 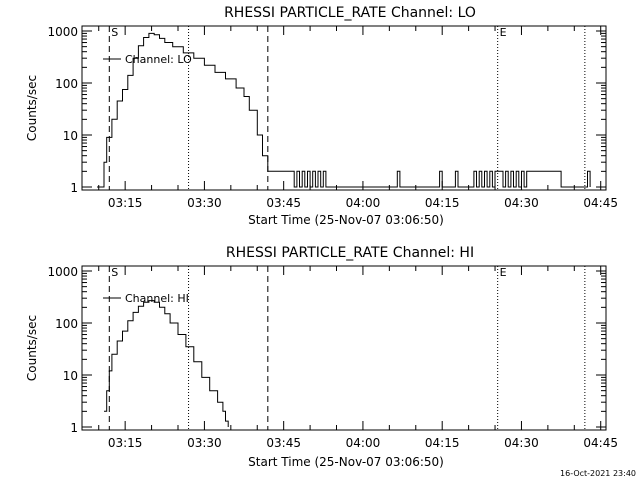 I want to click on legend: Channel: LO, so click(x=147, y=59).